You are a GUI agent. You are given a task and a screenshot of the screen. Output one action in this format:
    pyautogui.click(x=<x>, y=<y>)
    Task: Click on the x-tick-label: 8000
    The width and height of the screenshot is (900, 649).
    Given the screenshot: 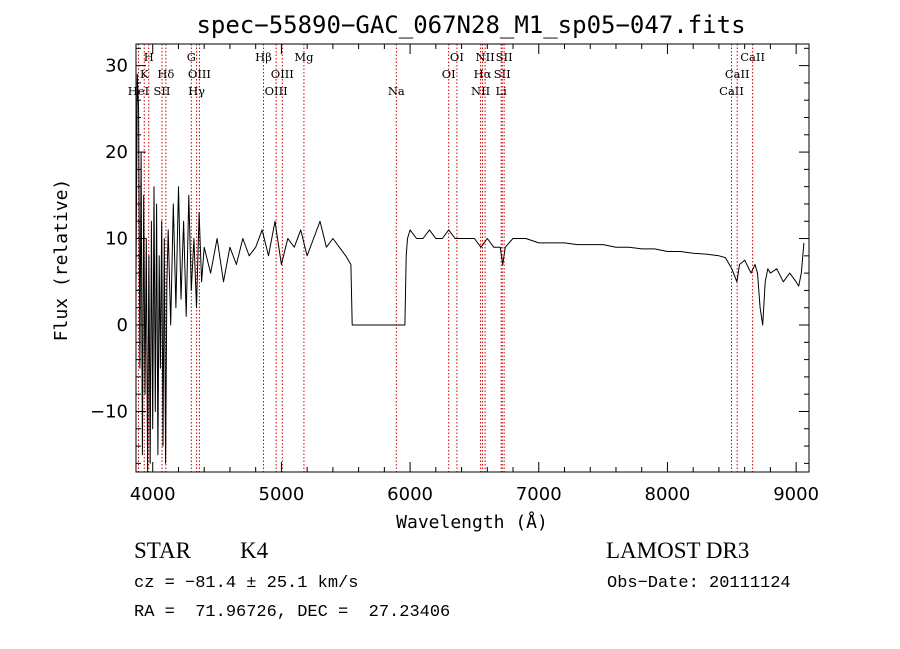 What is the action you would take?
    pyautogui.click(x=668, y=494)
    